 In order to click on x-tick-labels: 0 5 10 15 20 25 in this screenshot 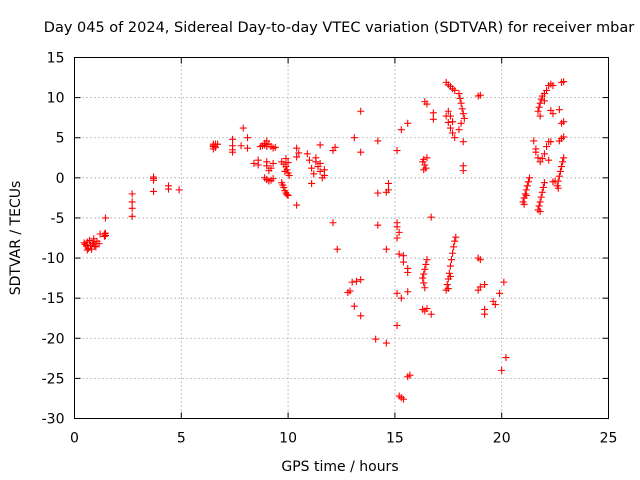, I will do `click(343, 439)`.